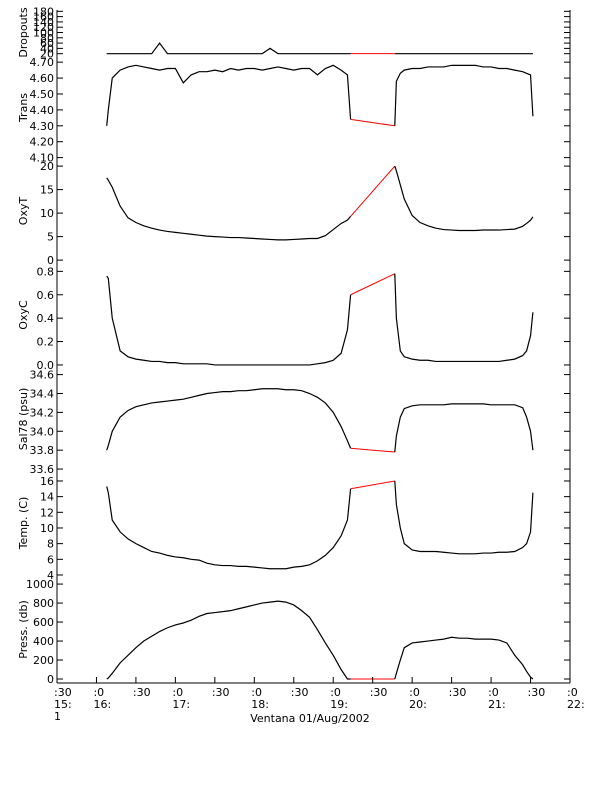  I want to click on y-tick-label: 60, so click(47, 43).